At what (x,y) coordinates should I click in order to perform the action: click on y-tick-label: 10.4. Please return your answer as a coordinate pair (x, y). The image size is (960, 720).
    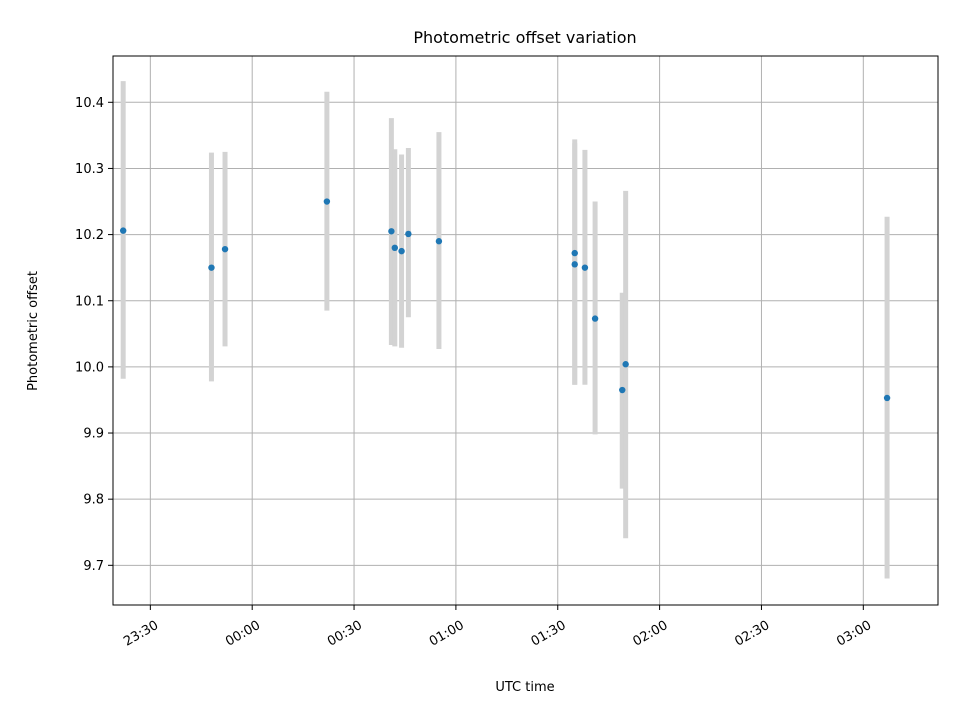
    Looking at the image, I should click on (89, 103).